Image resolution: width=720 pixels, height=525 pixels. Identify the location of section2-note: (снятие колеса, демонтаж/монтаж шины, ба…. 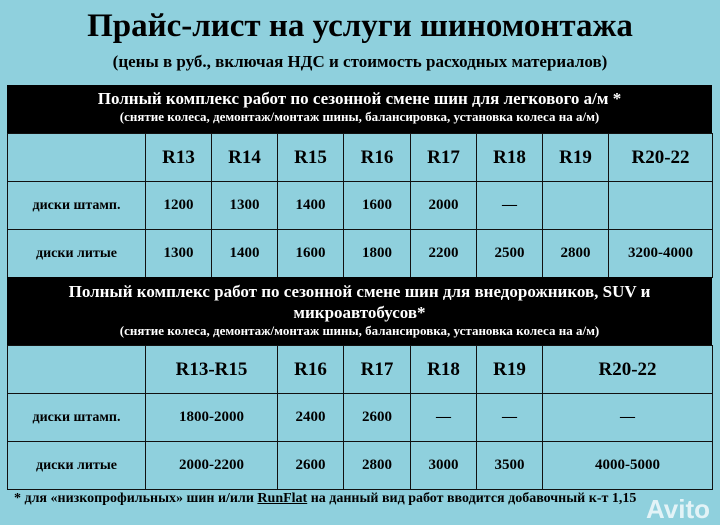
(359, 330).